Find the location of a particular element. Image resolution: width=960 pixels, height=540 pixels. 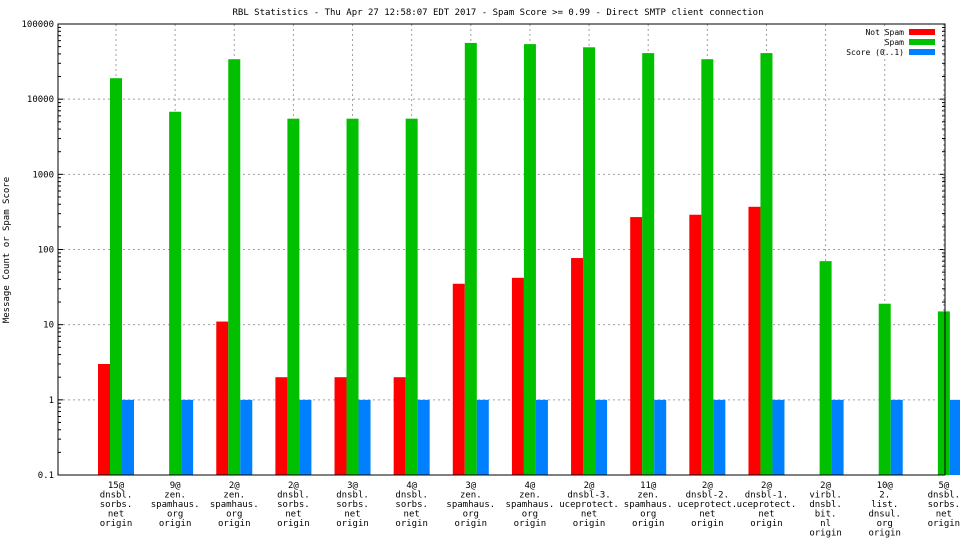

x-category-label: 2@ virbl. dnsbl. bit. nl origin is located at coordinates (825, 510).